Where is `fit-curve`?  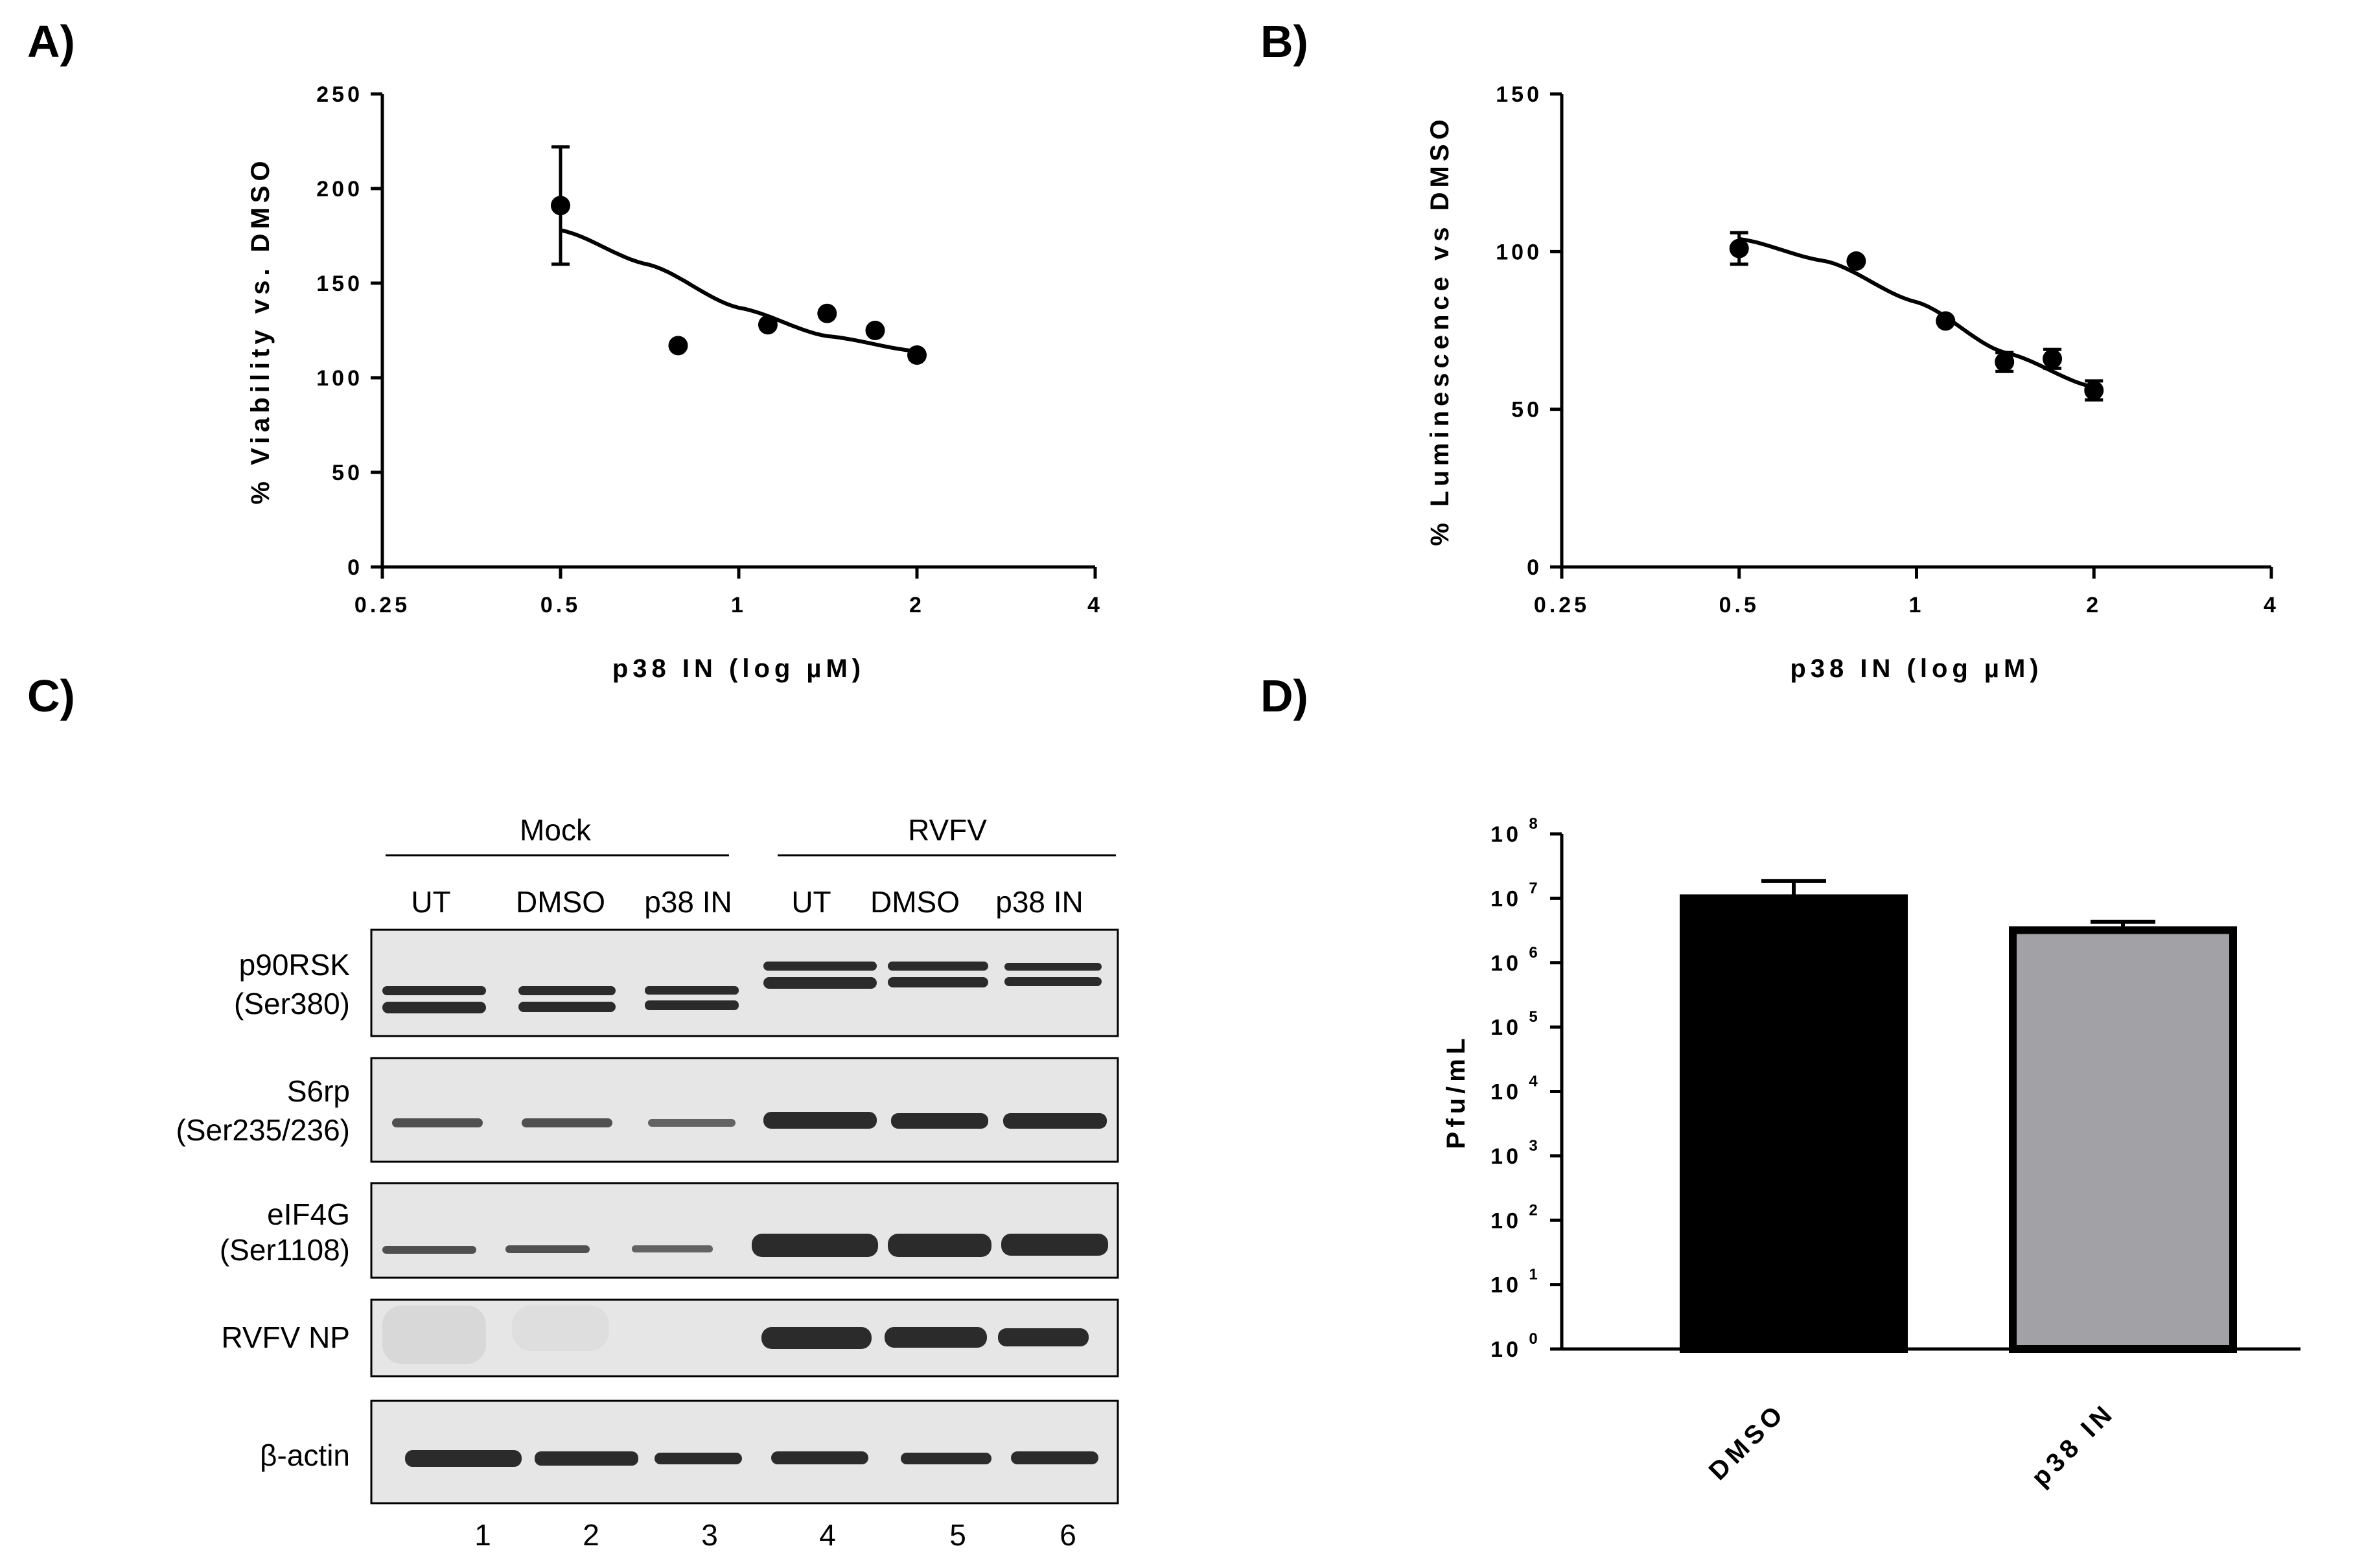 fit-curve is located at coordinates (1916, 312).